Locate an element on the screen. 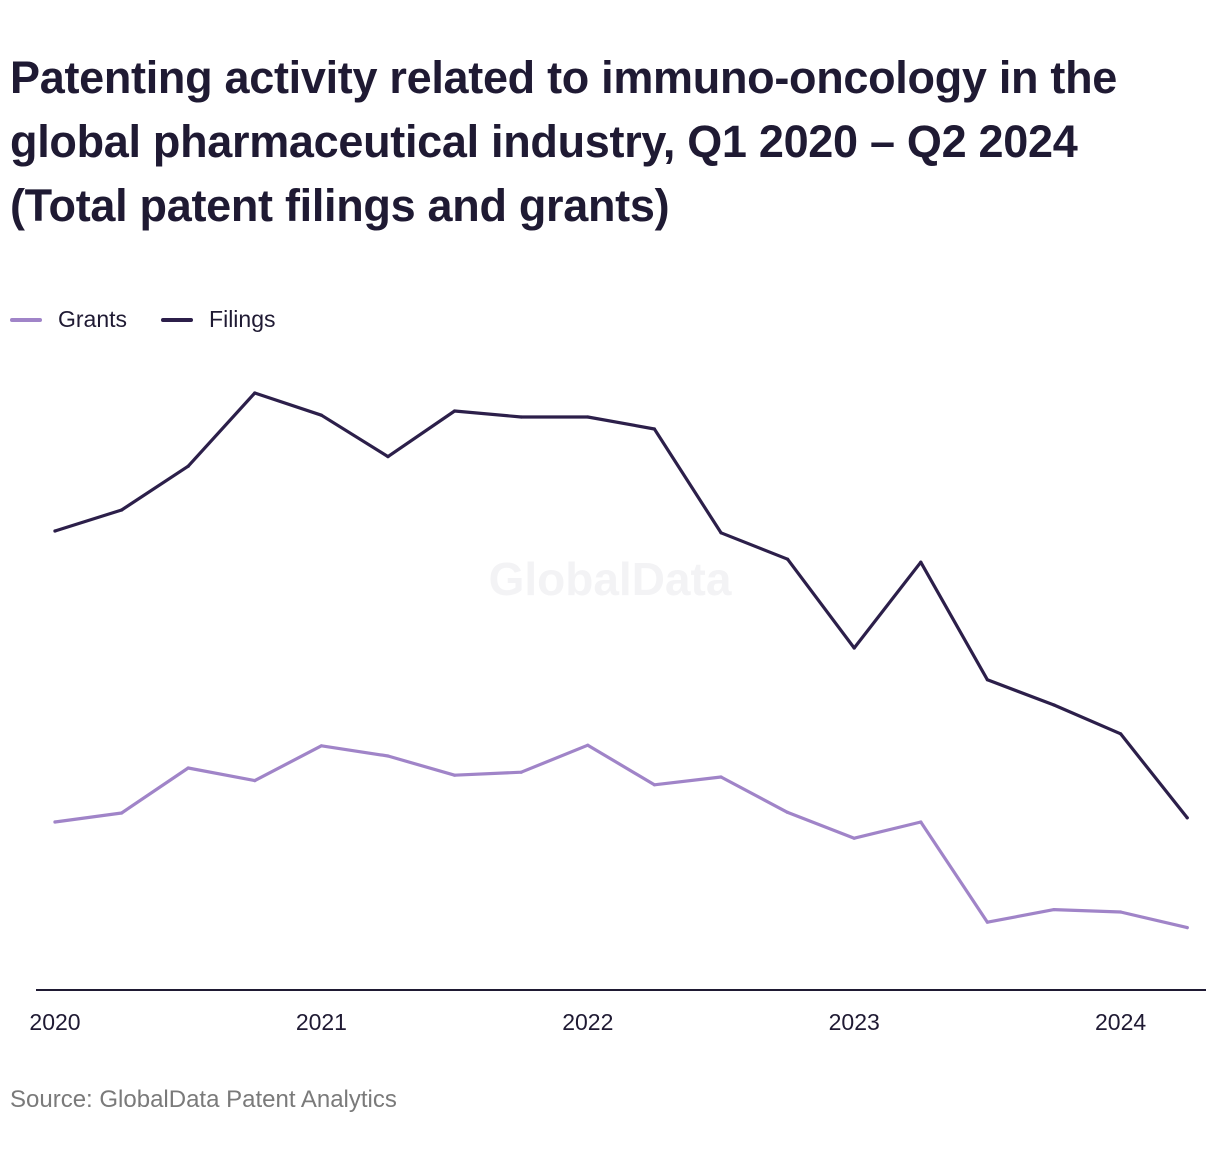 Image resolution: width=1220 pixels, height=1160 pixels. x-tick-label-2022: 2022 is located at coordinates (587, 1022).